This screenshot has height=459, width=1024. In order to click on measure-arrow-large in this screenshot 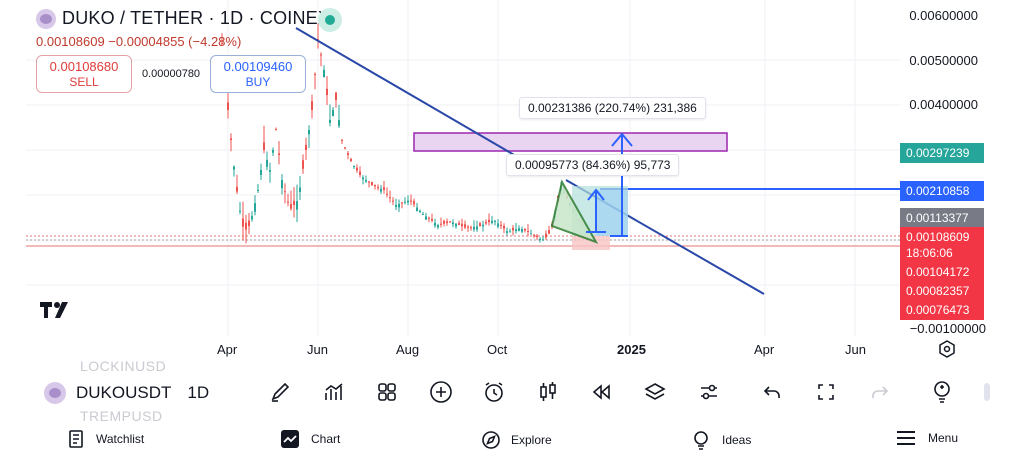, I will do `click(621, 184)`.